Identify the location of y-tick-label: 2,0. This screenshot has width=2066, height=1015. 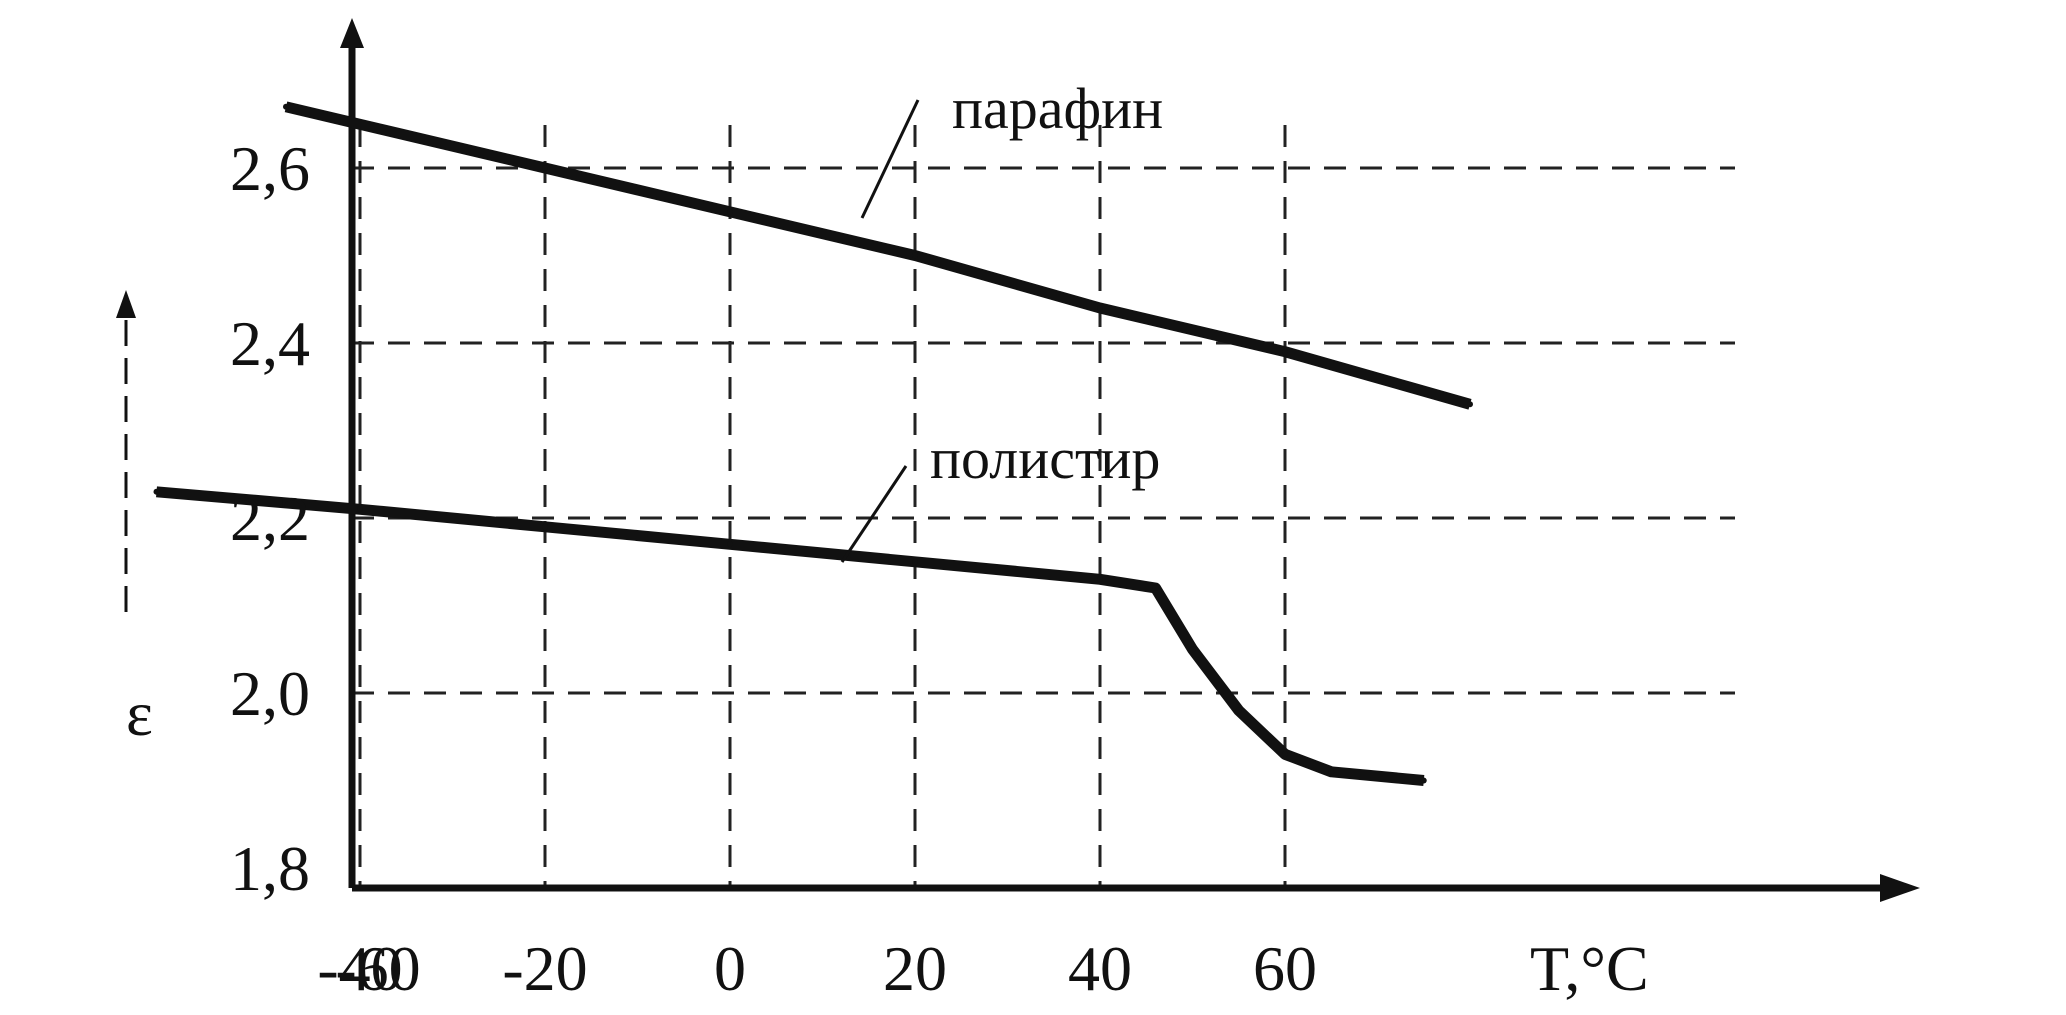
(270, 693).